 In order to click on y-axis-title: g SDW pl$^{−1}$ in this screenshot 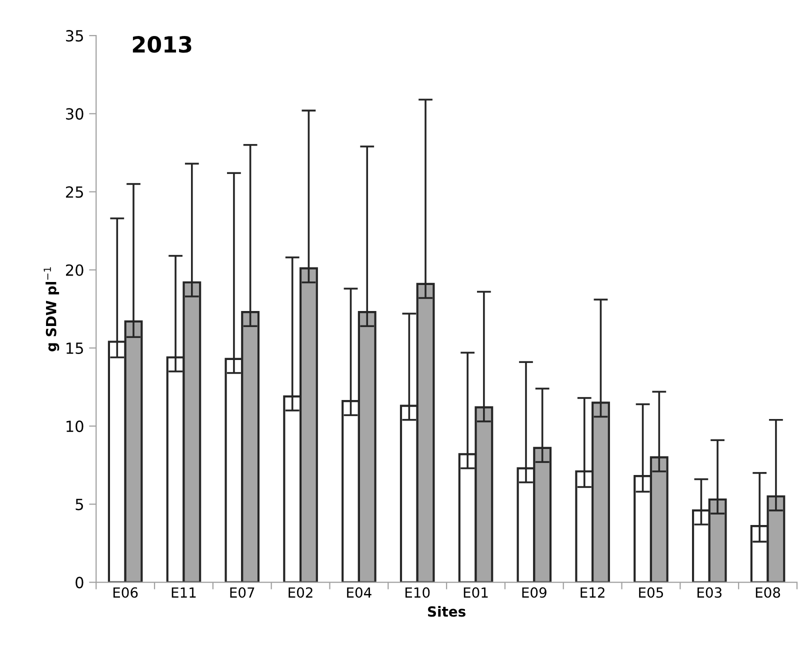, I will do `click(52, 309)`.